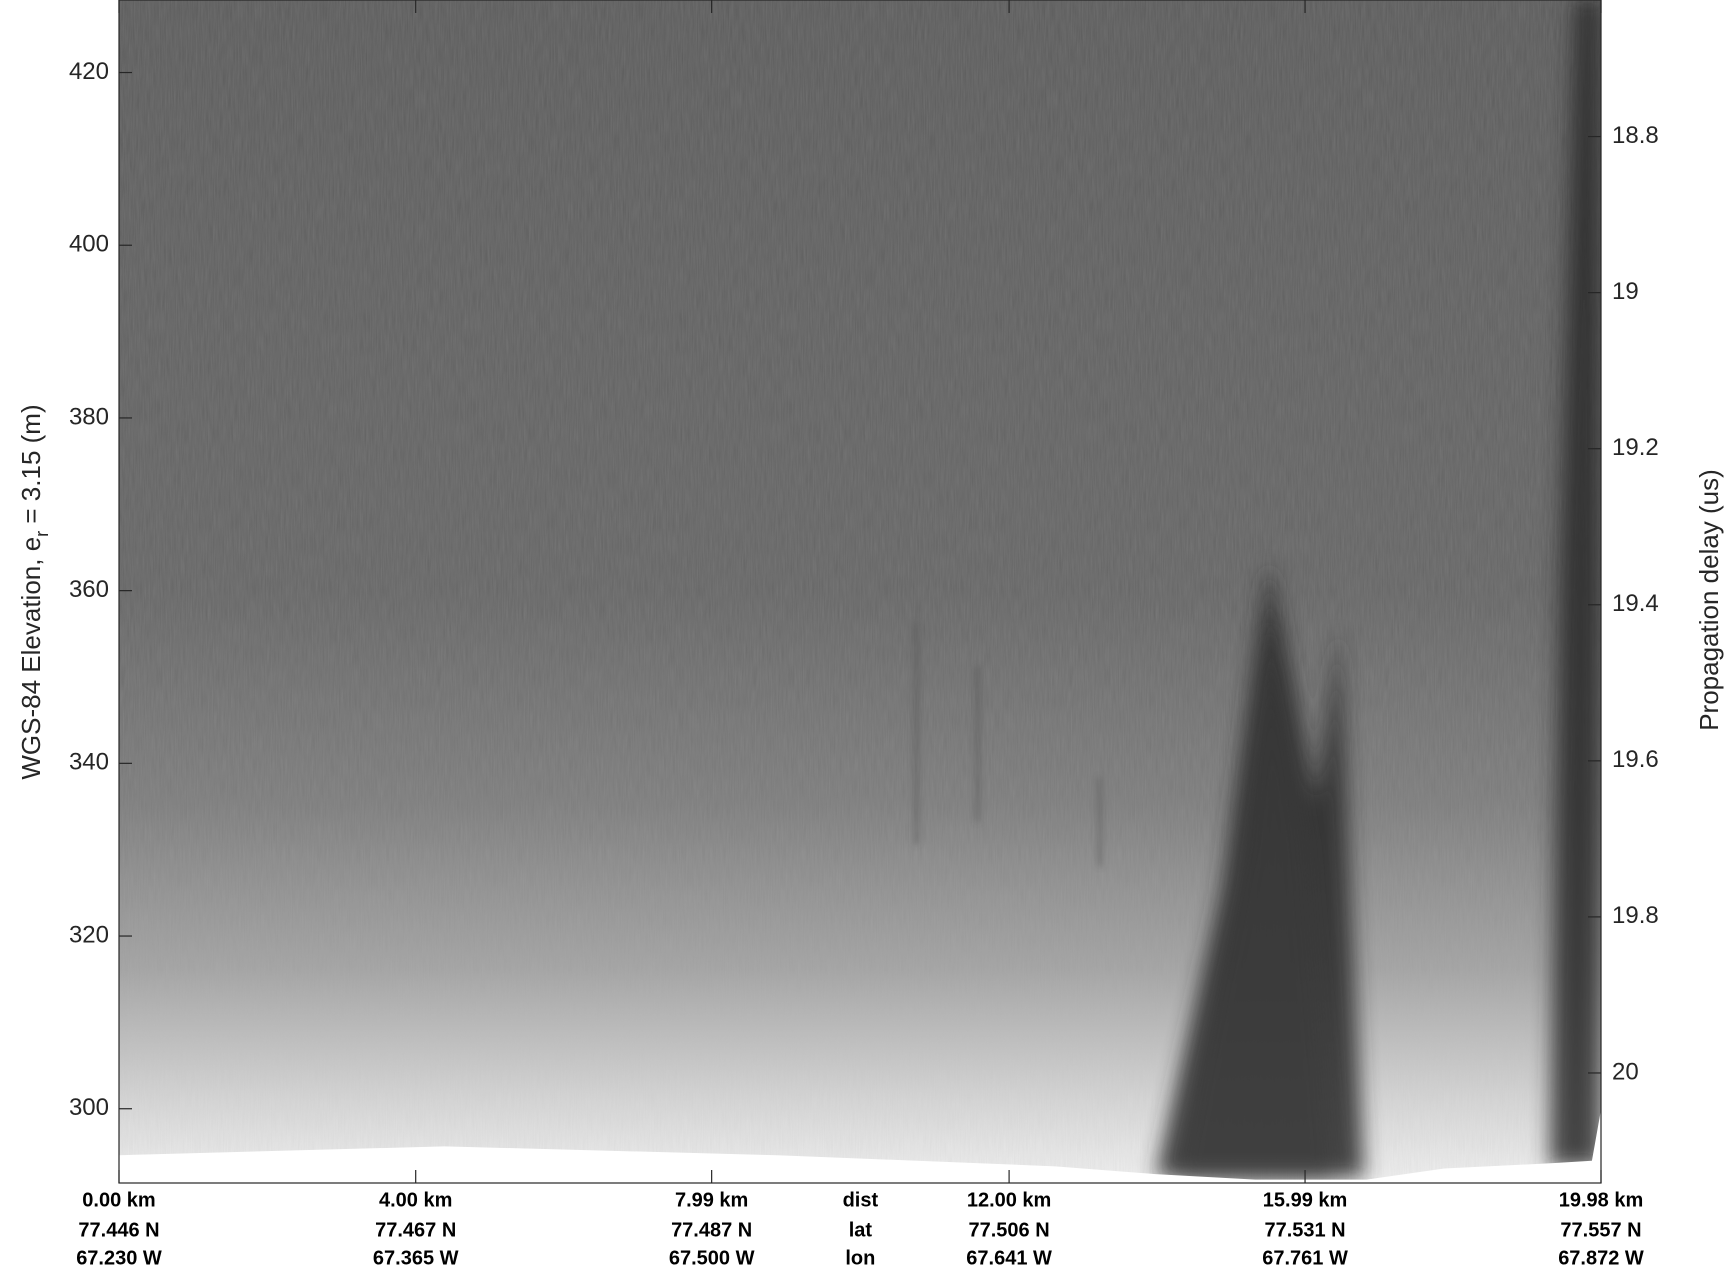 Image resolution: width=1733 pixels, height=1268 pixels. I want to click on x-tick-label: 19.98 km, so click(1601, 1200).